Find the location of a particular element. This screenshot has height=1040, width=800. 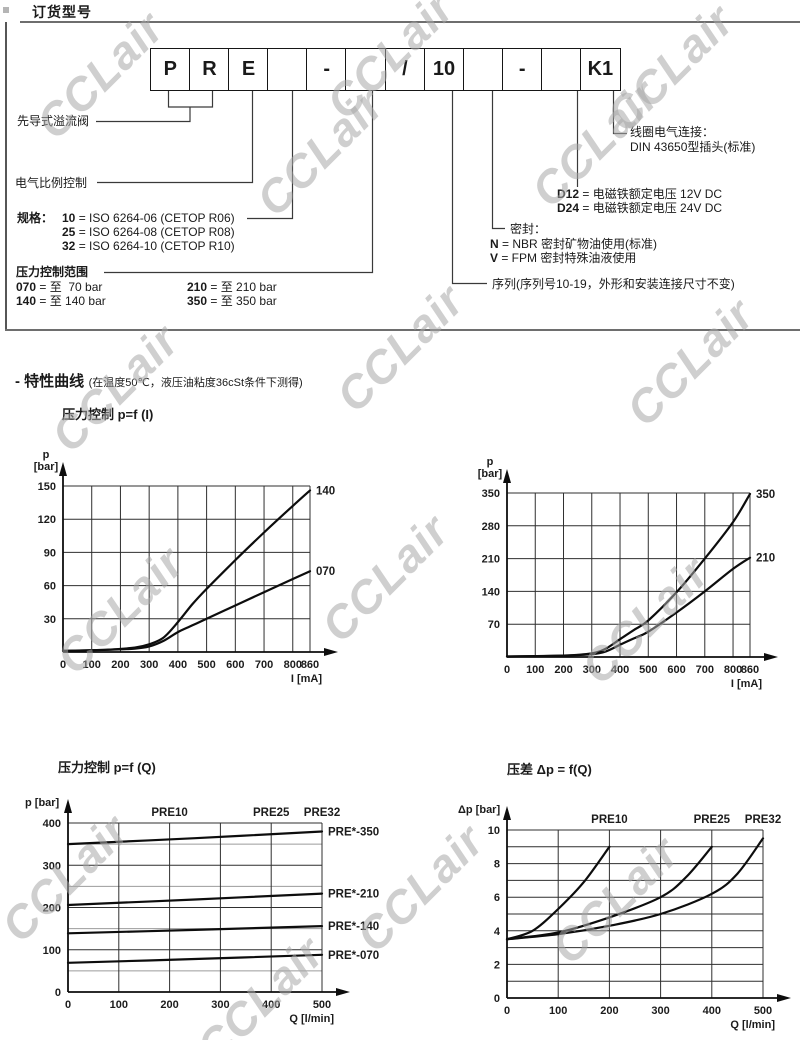

size-option-10: 10 = ISO 6264-06 (CETOP R06) is located at coordinates (148, 218).